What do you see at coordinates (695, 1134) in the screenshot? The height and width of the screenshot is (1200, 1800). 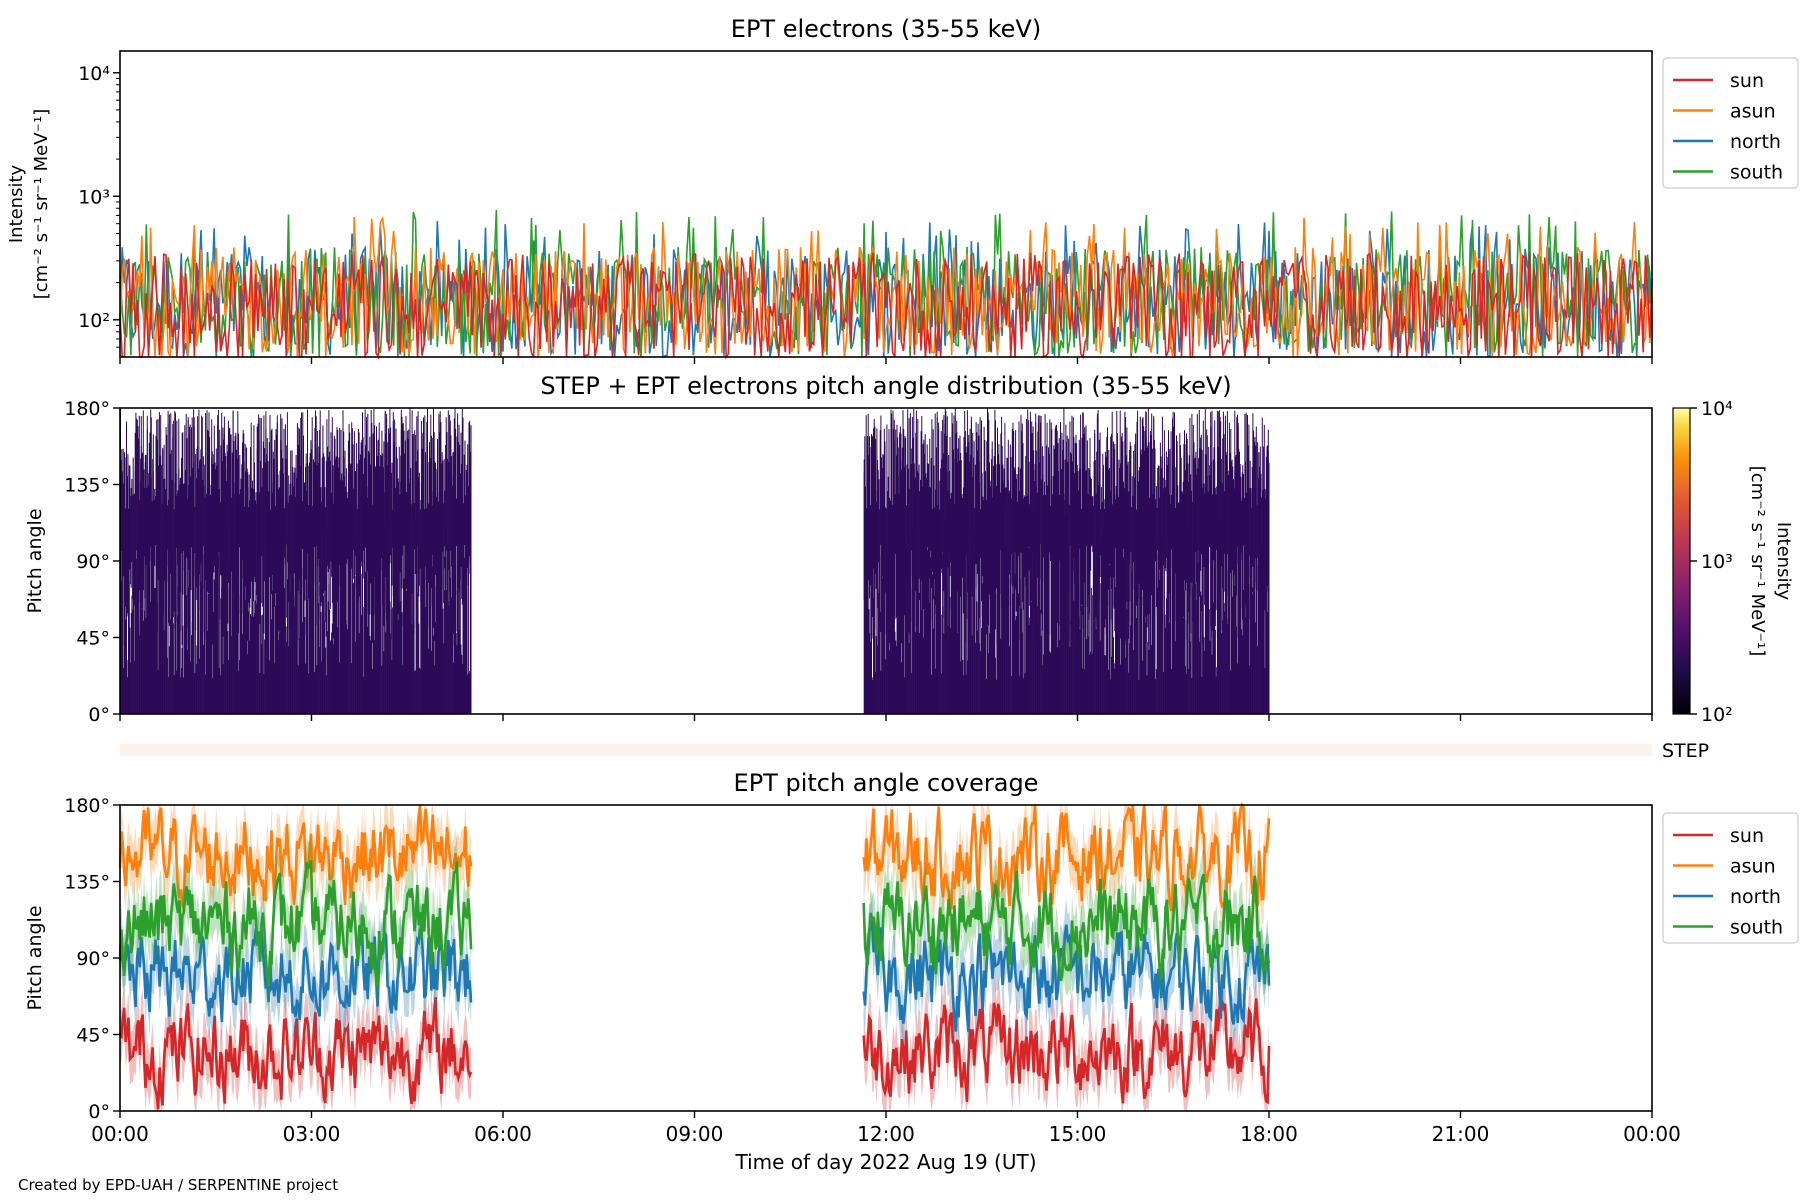 I see `coverage-xtick-label: 09:00` at bounding box center [695, 1134].